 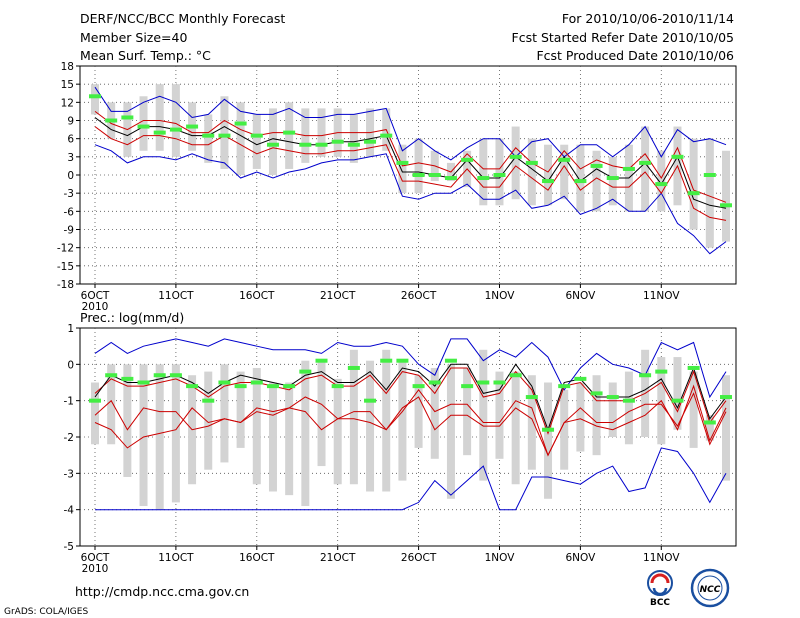 What do you see at coordinates (500, 296) in the screenshot?
I see `temp-xtick-label: 1NOV` at bounding box center [500, 296].